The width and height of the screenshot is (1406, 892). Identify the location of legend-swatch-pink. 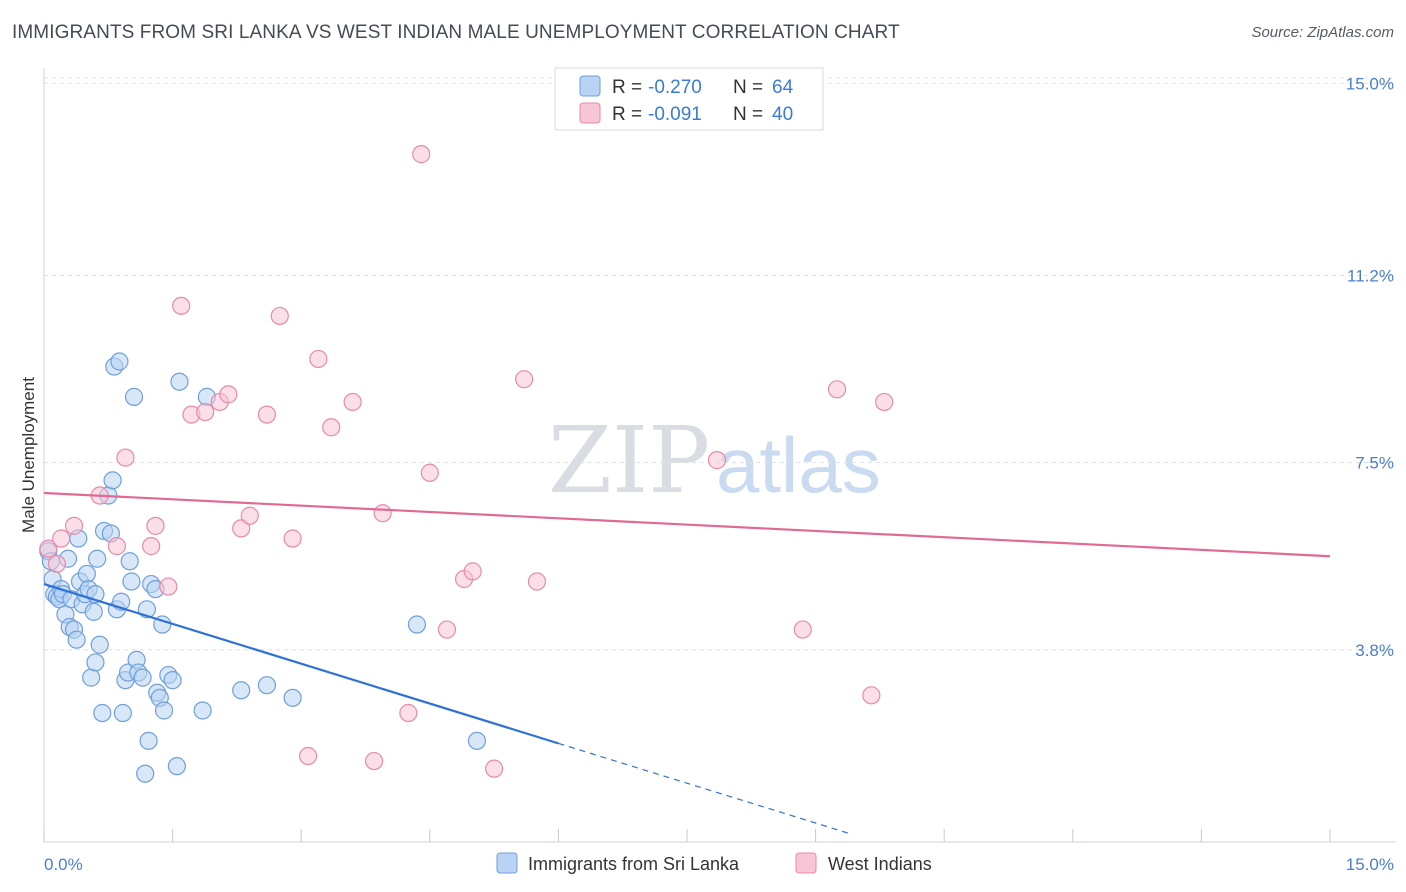
(590, 113).